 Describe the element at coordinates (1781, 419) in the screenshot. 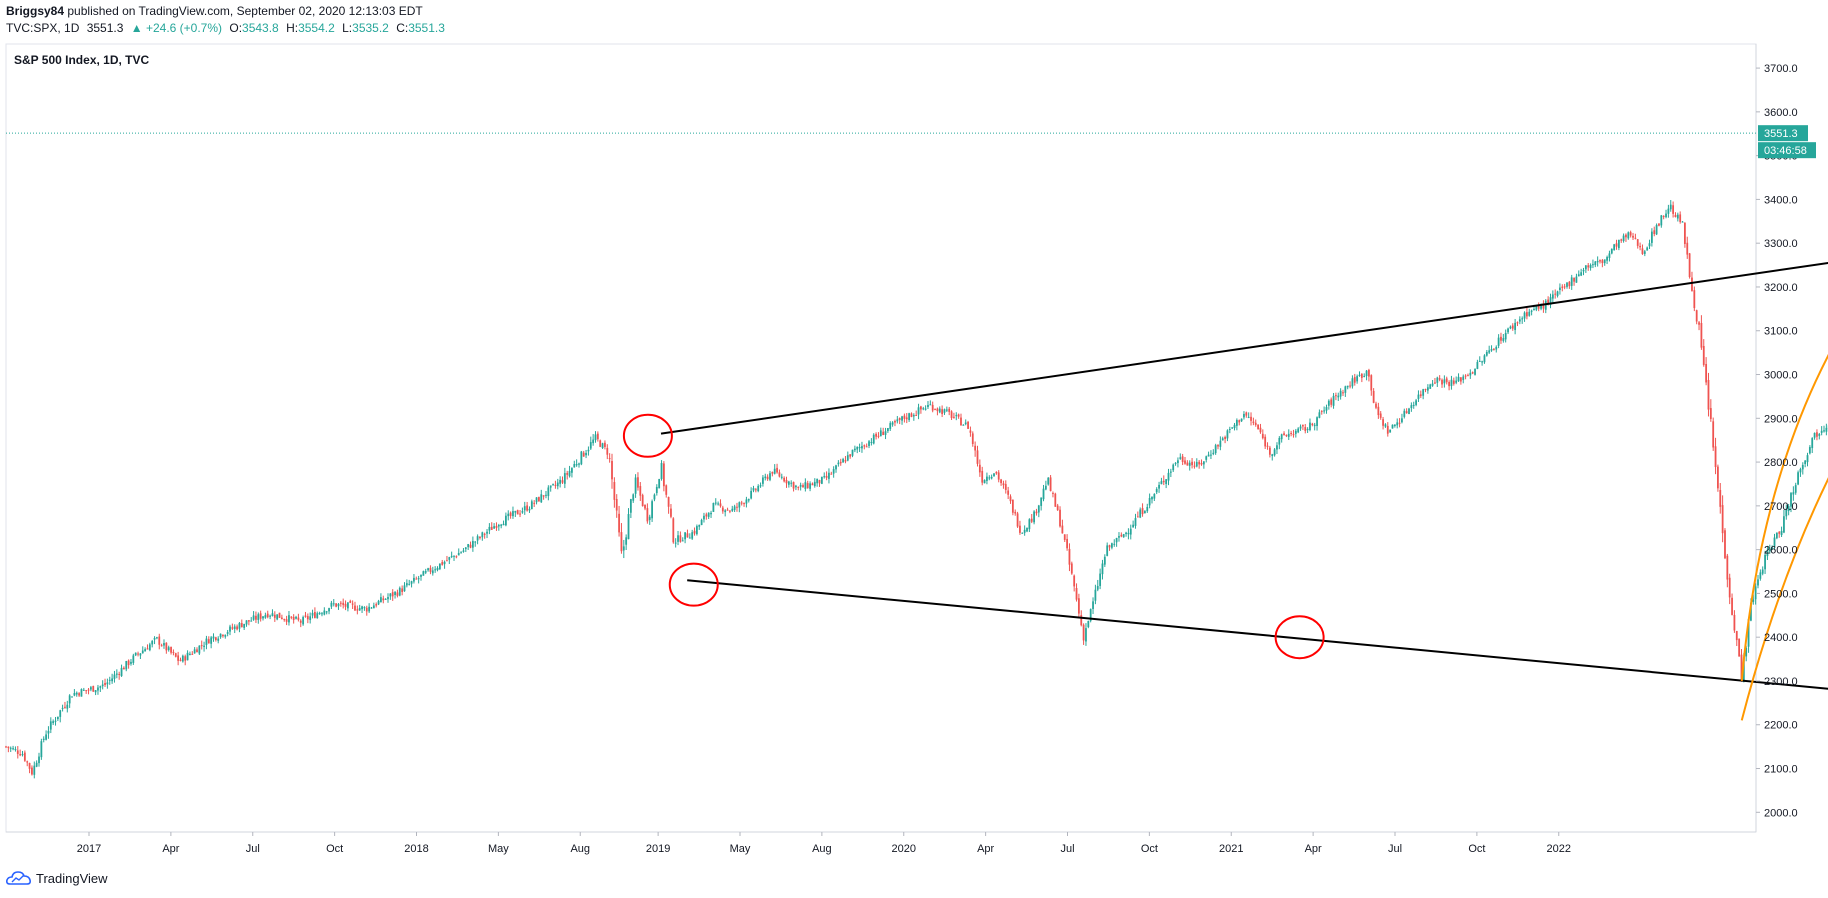

I see `y-tick-label: 2900.0` at that location.